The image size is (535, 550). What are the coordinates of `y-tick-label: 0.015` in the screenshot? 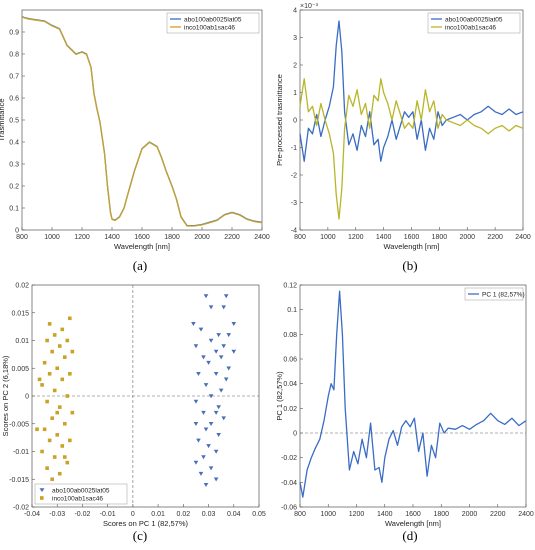 It's located at (20, 313).